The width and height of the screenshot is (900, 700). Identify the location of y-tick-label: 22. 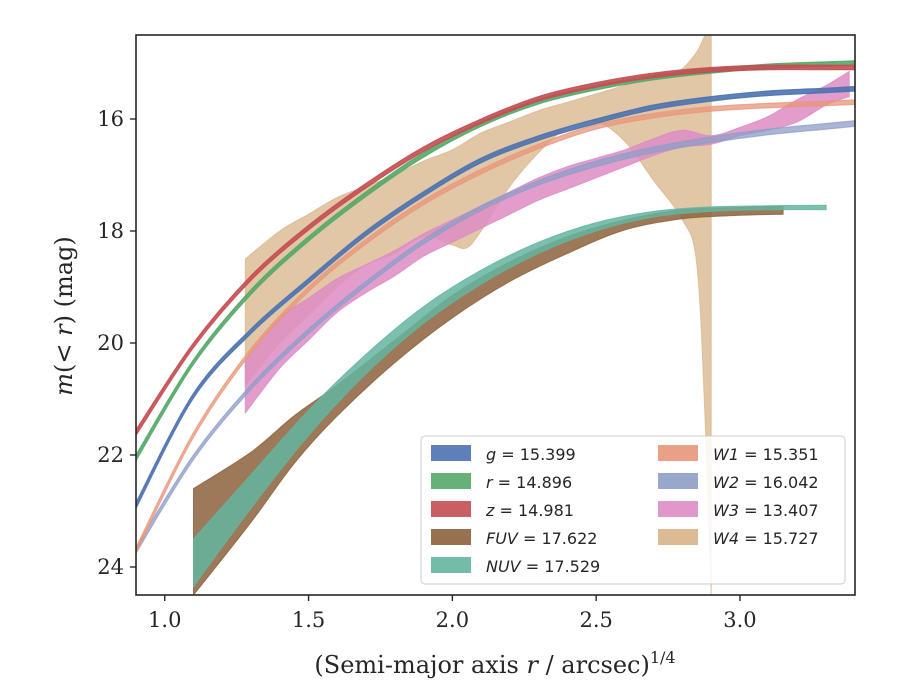
(110, 455).